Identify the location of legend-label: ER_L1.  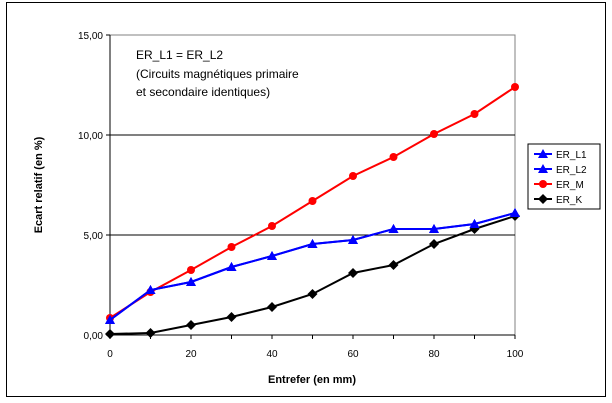
(571, 155).